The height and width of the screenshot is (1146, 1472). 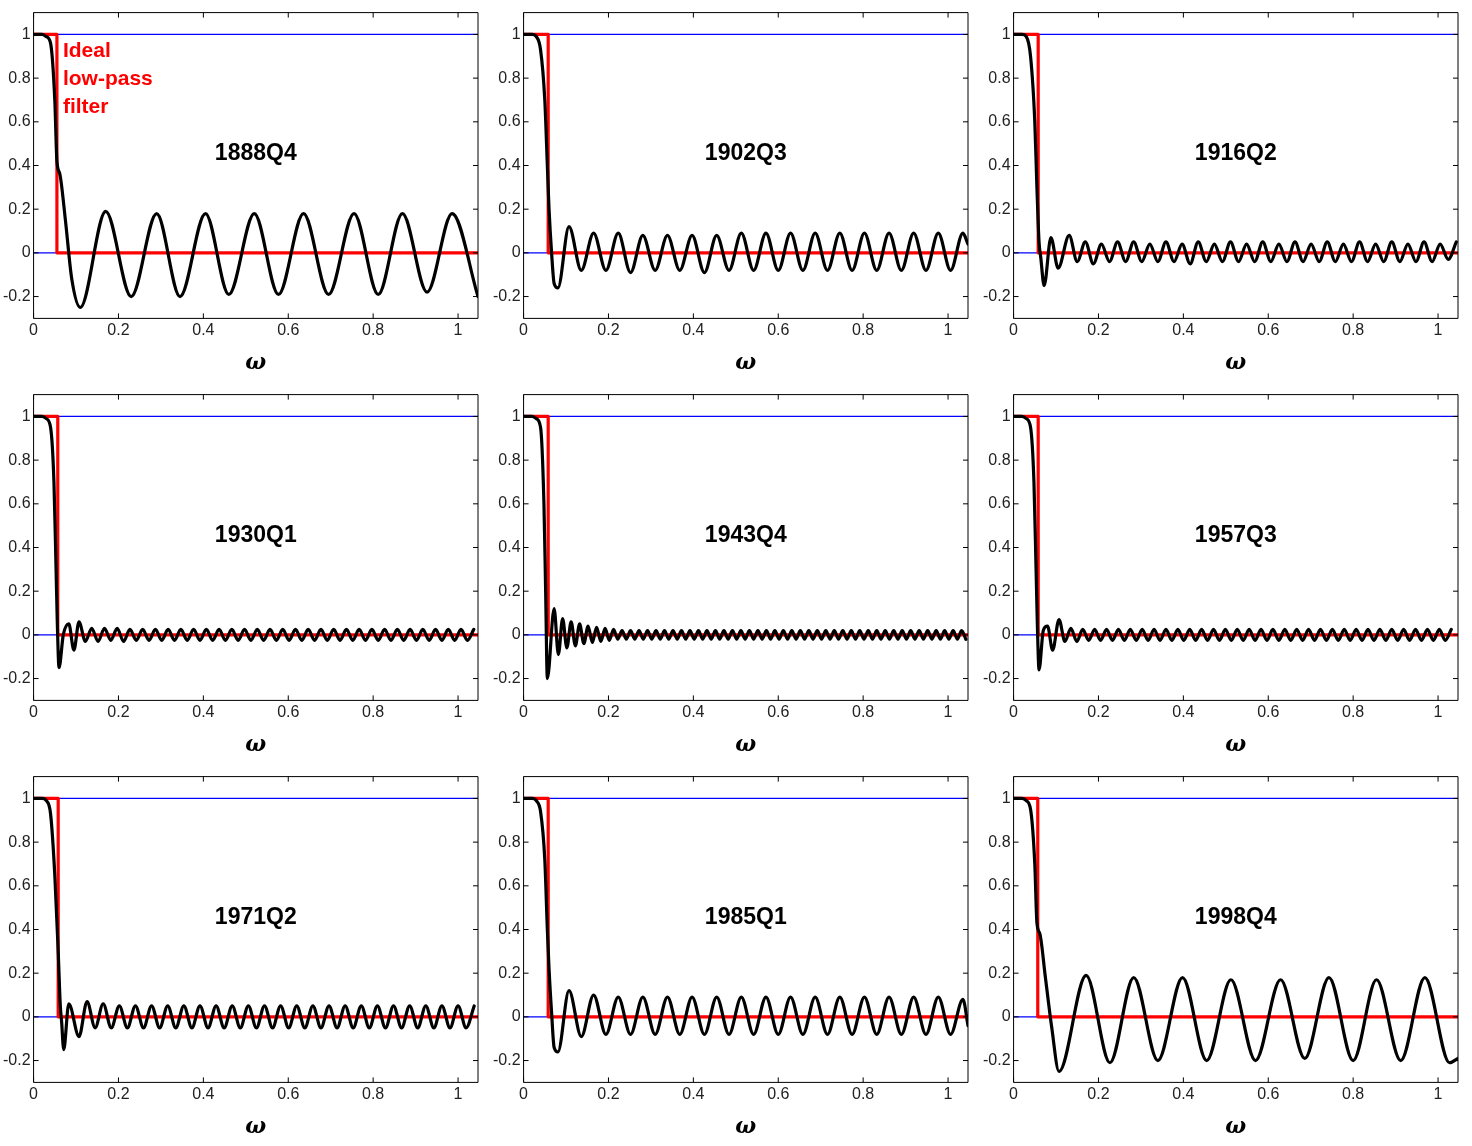 I want to click on text: 1930Q1, so click(x=255, y=533).